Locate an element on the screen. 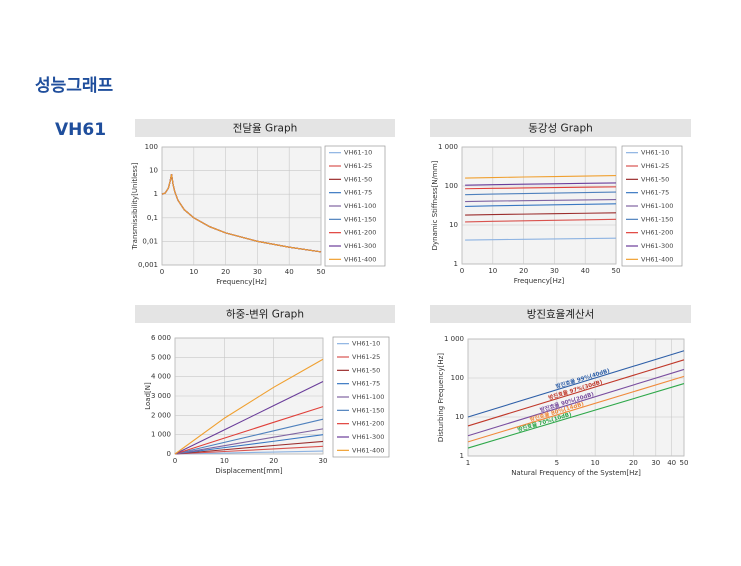 This screenshot has width=741, height=566. y-tick-label: 4 000 is located at coordinates (161, 377).